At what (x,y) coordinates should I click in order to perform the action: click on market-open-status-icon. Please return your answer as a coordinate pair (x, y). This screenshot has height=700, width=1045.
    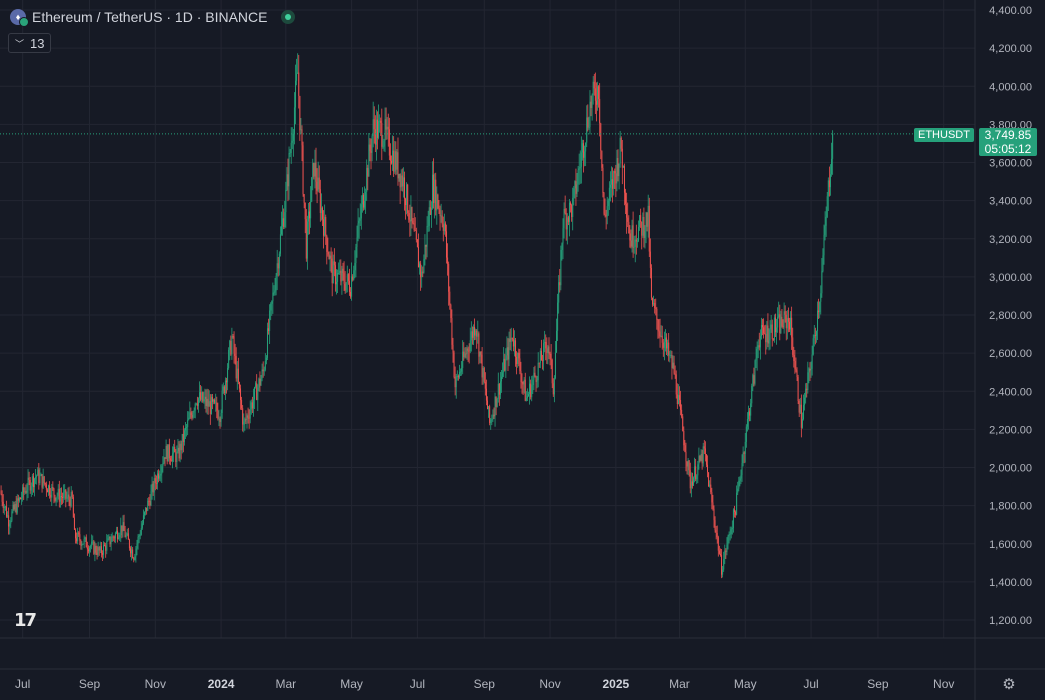
    Looking at the image, I should click on (288, 17).